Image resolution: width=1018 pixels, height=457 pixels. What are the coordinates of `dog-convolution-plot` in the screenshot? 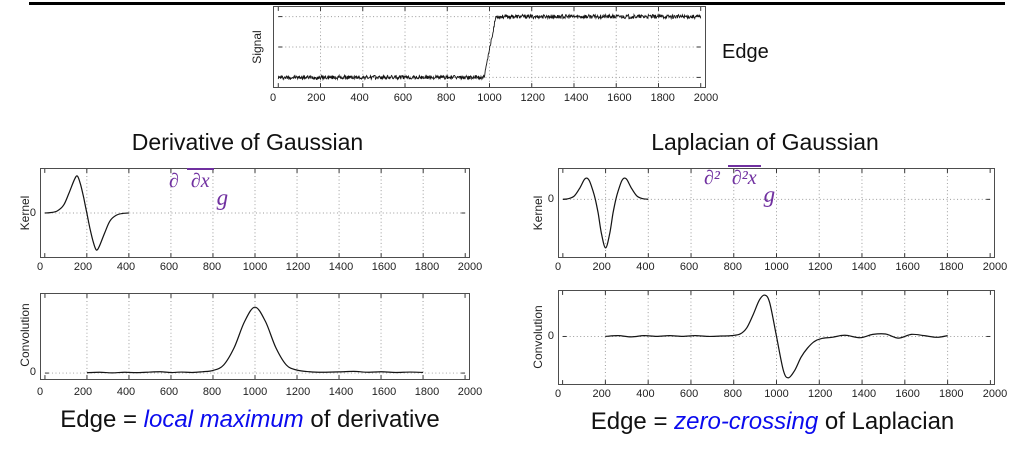 It's located at (255, 336).